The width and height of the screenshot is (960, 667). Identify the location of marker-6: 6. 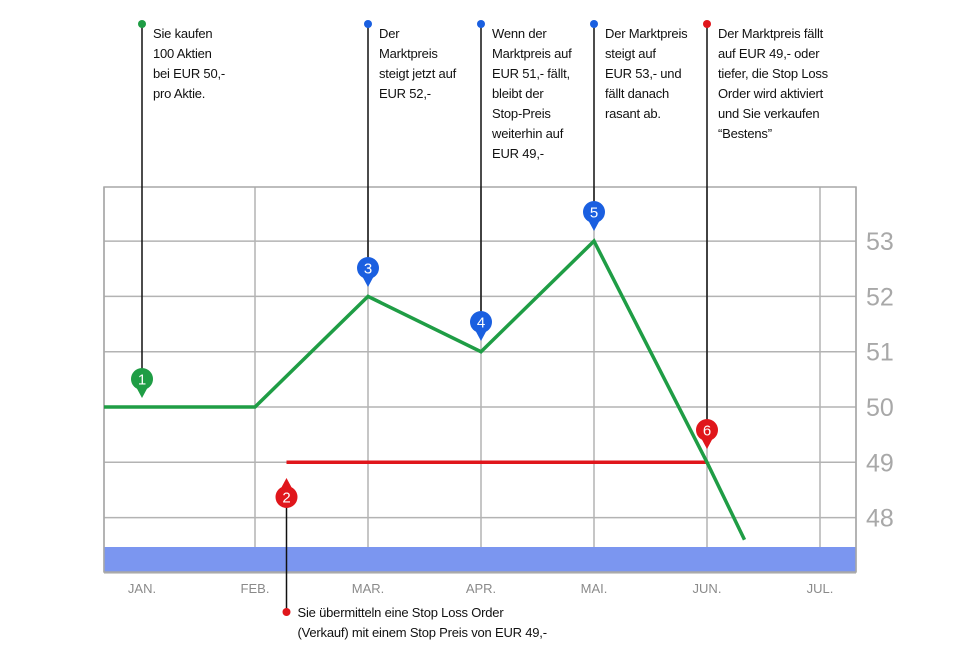
(707, 434).